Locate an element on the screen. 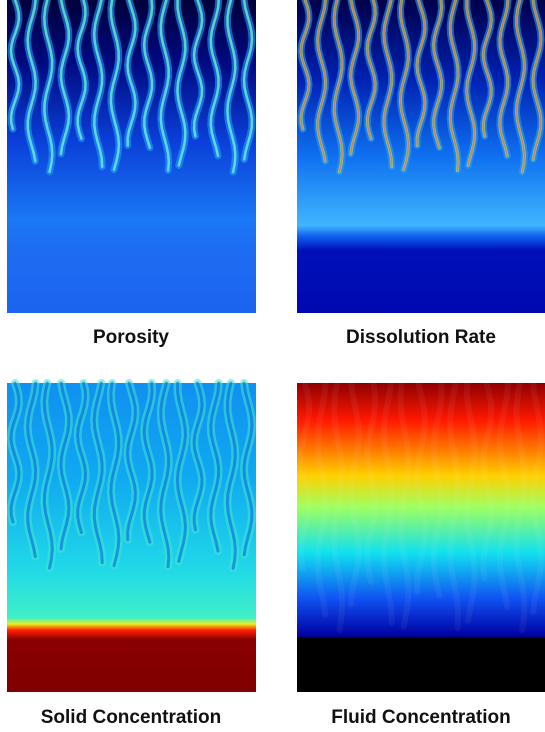 This screenshot has width=545, height=732. caption: Porosity is located at coordinates (131, 337).